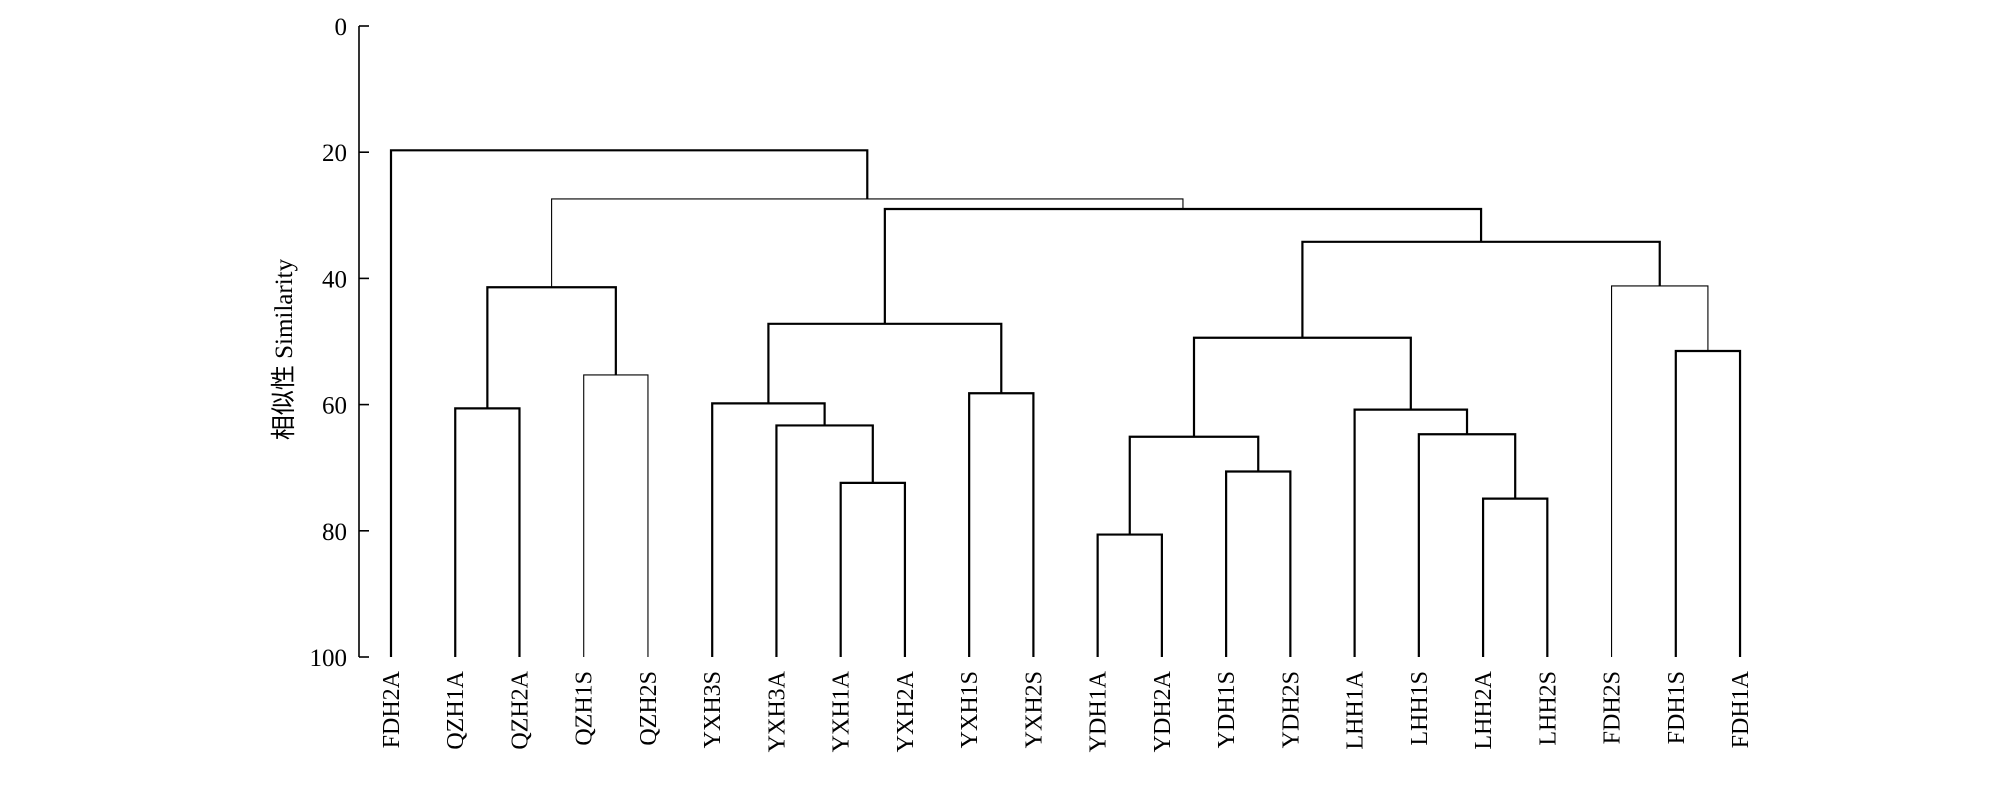 The width and height of the screenshot is (2008, 792). What do you see at coordinates (1356, 709) in the screenshot?
I see `leaf-label: LHH1A` at bounding box center [1356, 709].